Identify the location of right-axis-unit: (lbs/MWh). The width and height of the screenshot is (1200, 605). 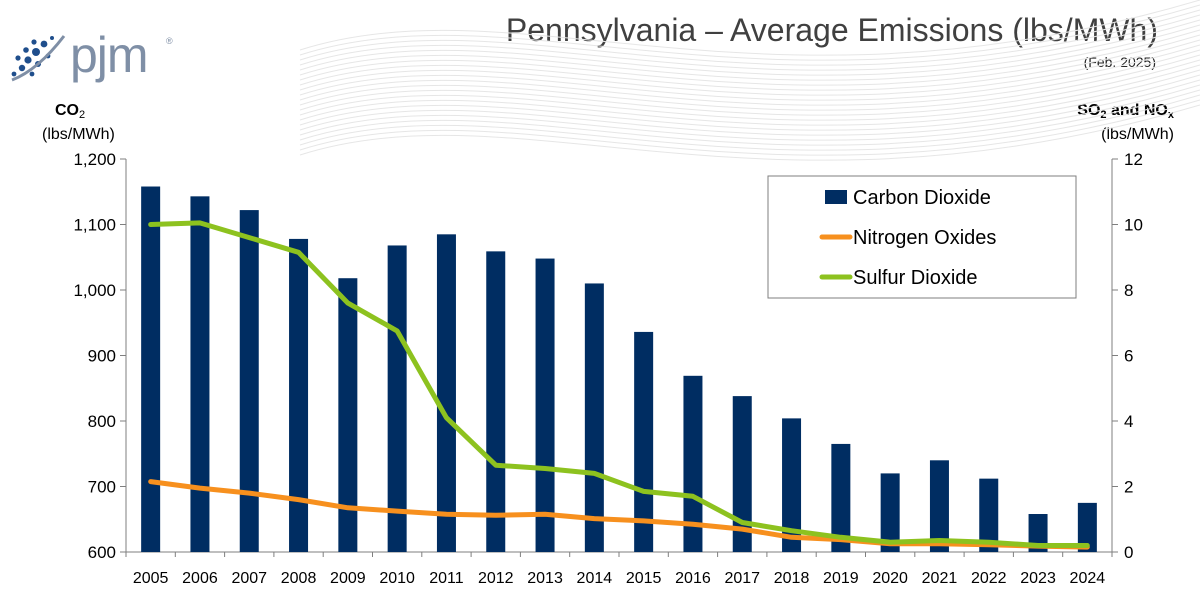
(1137, 134).